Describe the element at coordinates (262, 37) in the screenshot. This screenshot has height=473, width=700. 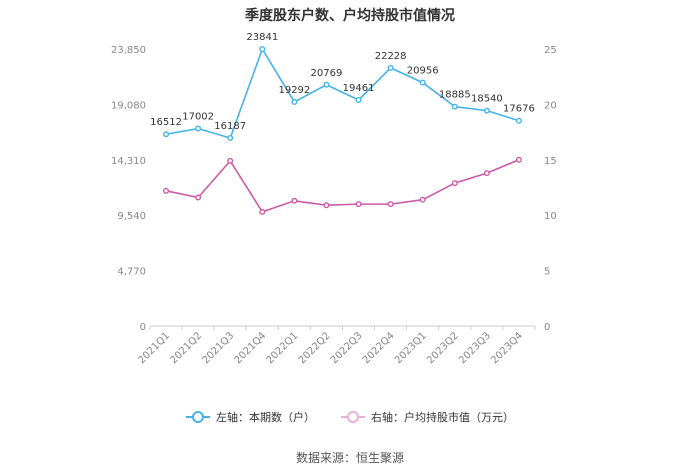
I see `data-label: 23841` at that location.